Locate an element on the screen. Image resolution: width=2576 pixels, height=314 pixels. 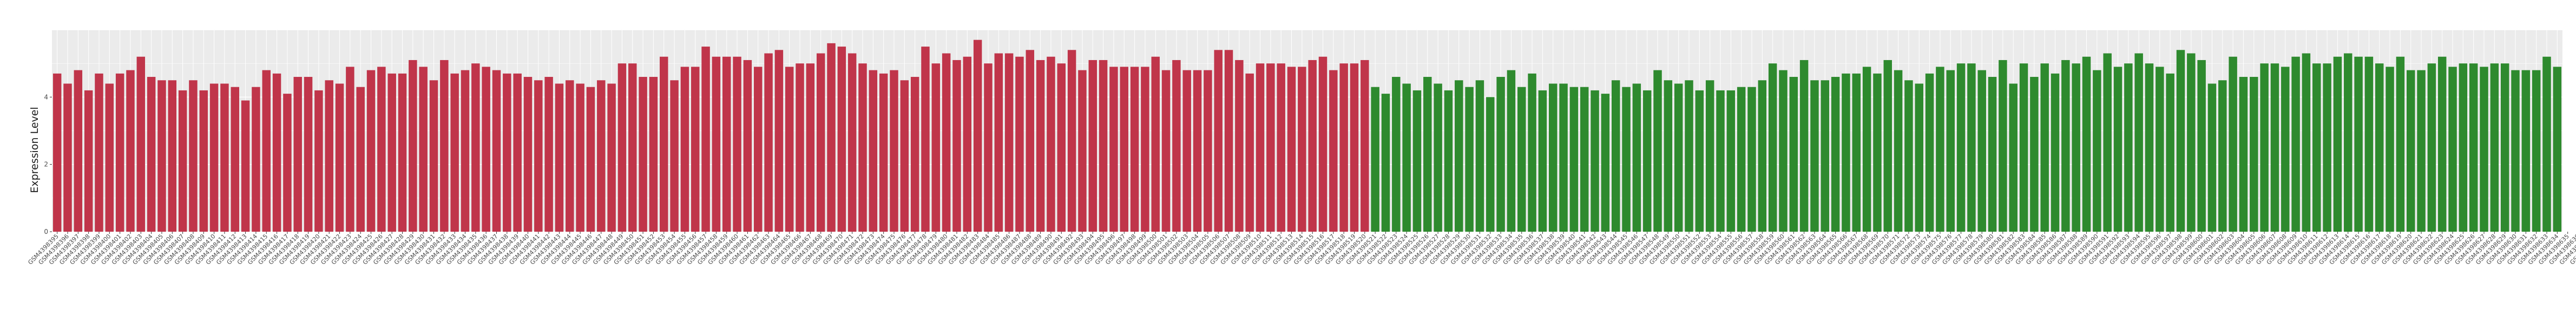
y-tick-label: 4 is located at coordinates (46, 97).